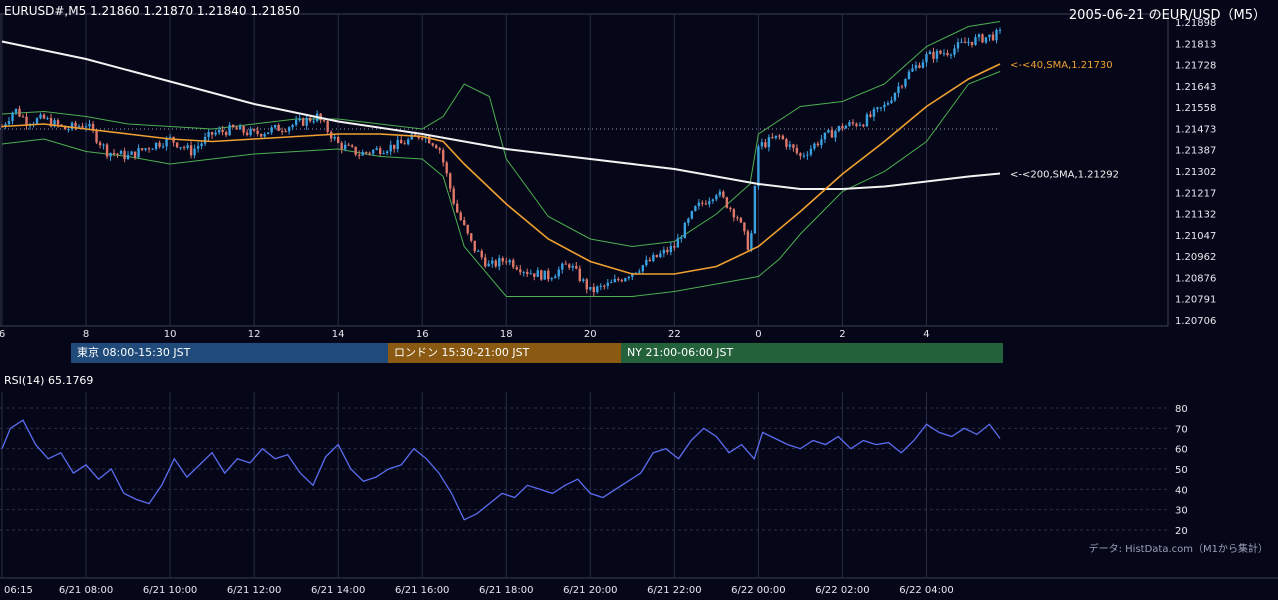  I want to click on rsi-x-tick-label: 6/21 10:00, so click(170, 590).